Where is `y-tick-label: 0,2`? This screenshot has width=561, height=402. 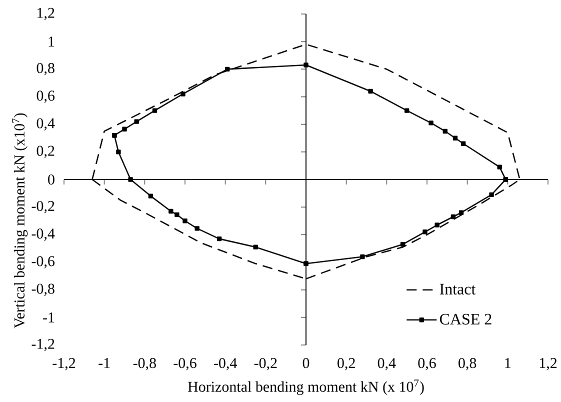
y-tick-label: 0,2 is located at coordinates (45, 152).